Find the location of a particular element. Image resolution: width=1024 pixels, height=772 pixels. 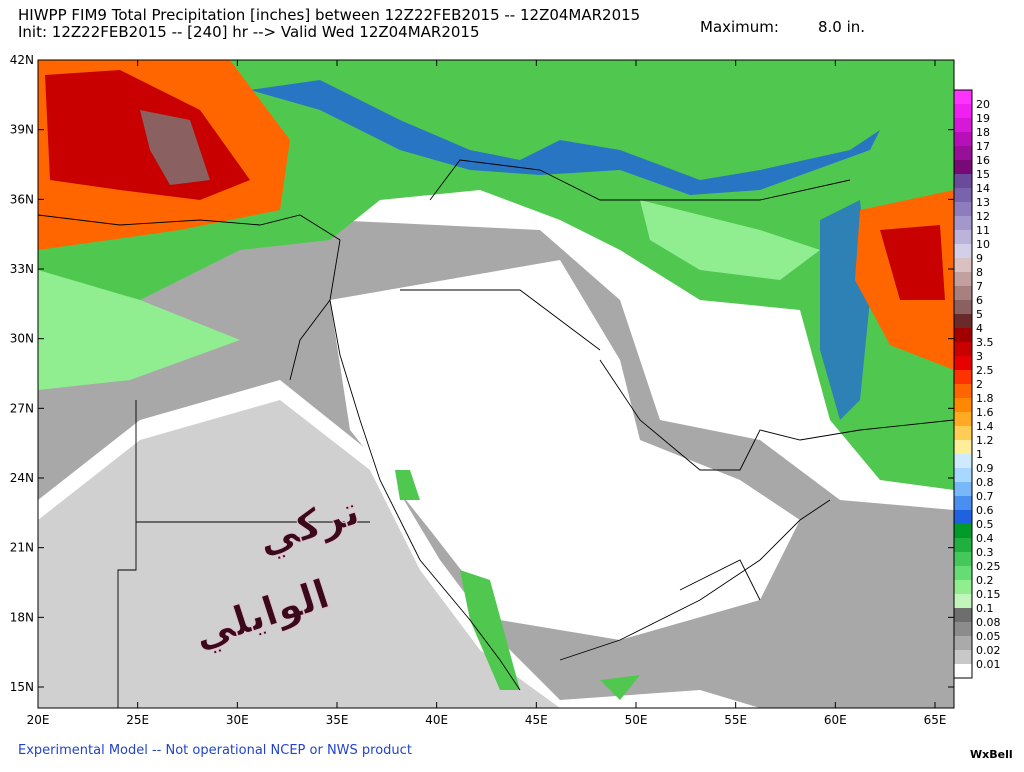

colorbar-label: 0.25 is located at coordinates (988, 566).